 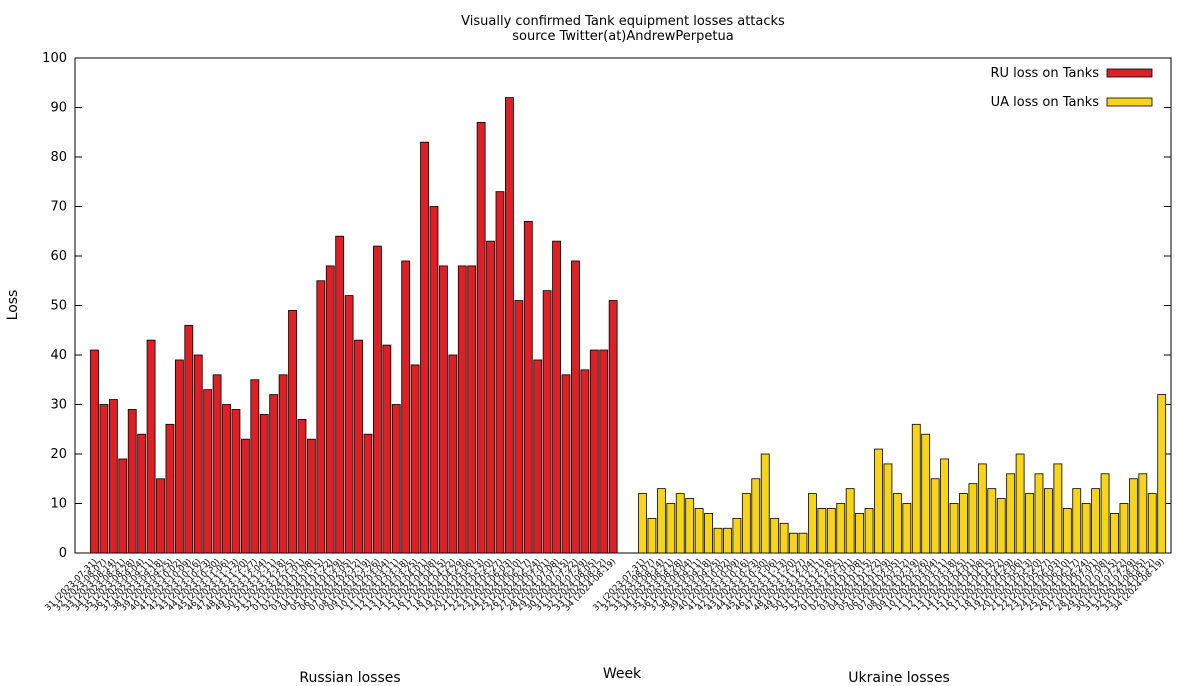 What do you see at coordinates (54, 58) in the screenshot?
I see `y-tick-label: 100` at bounding box center [54, 58].